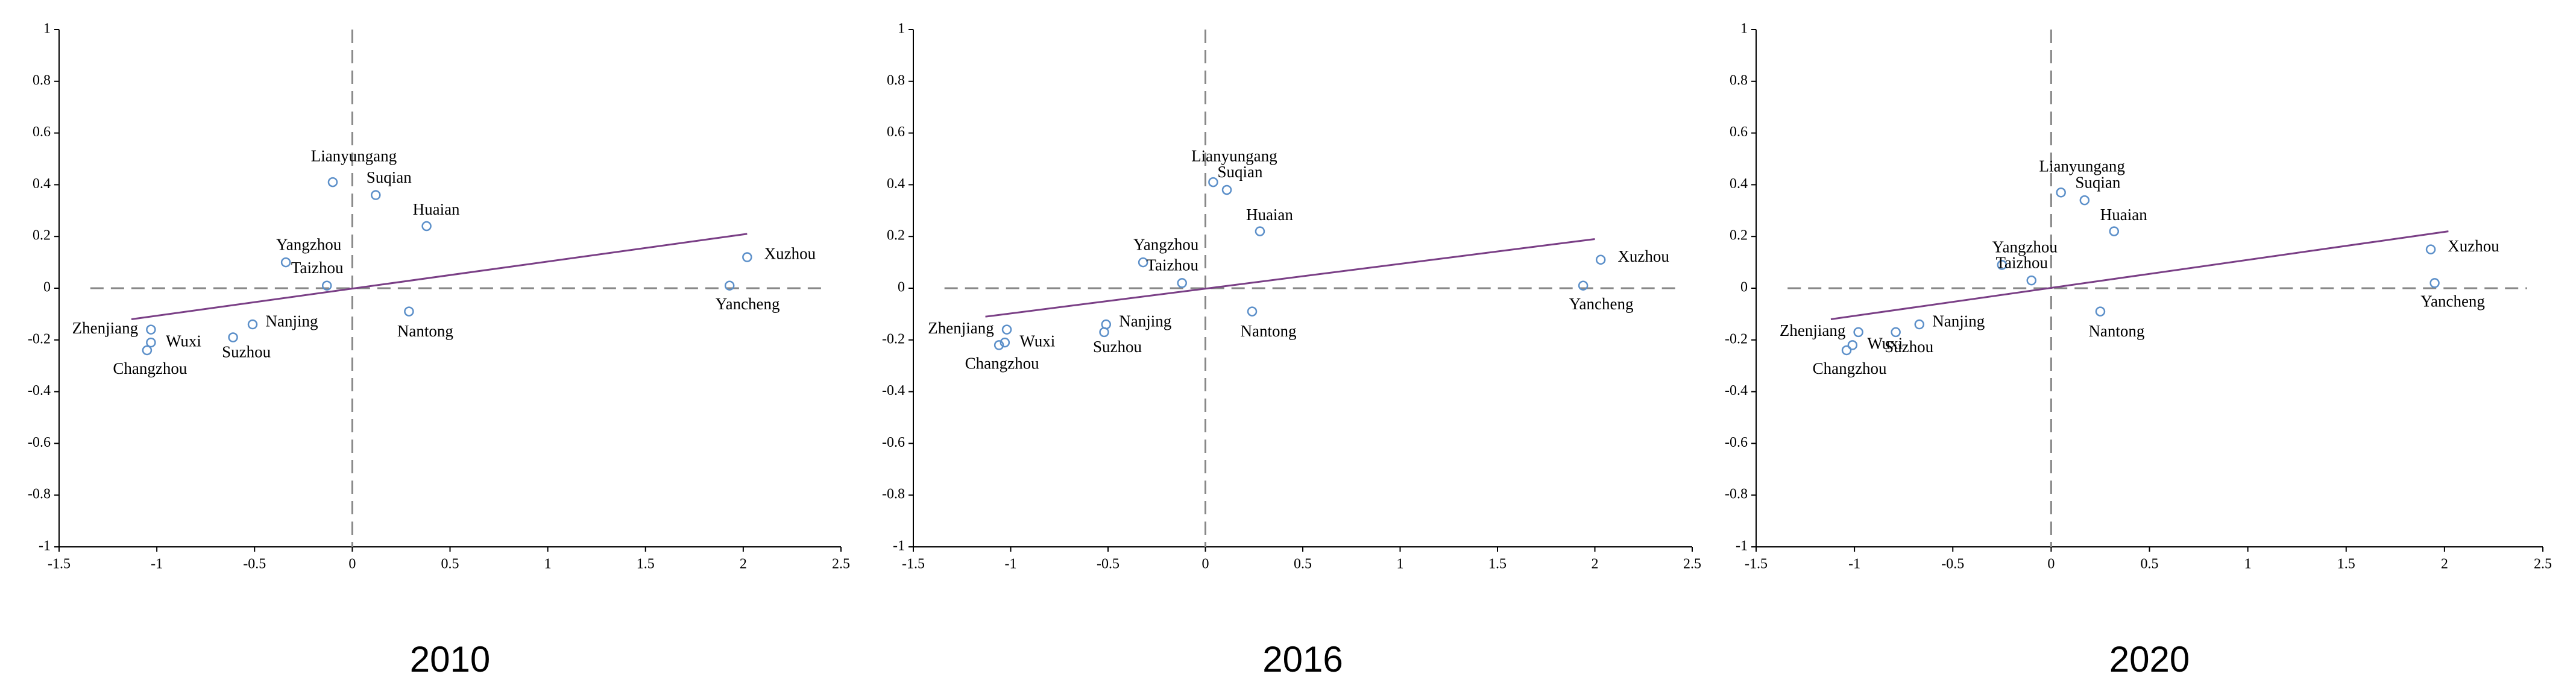 The height and width of the screenshot is (700, 2576). I want to click on y-tick-label: -0.8, so click(39, 494).